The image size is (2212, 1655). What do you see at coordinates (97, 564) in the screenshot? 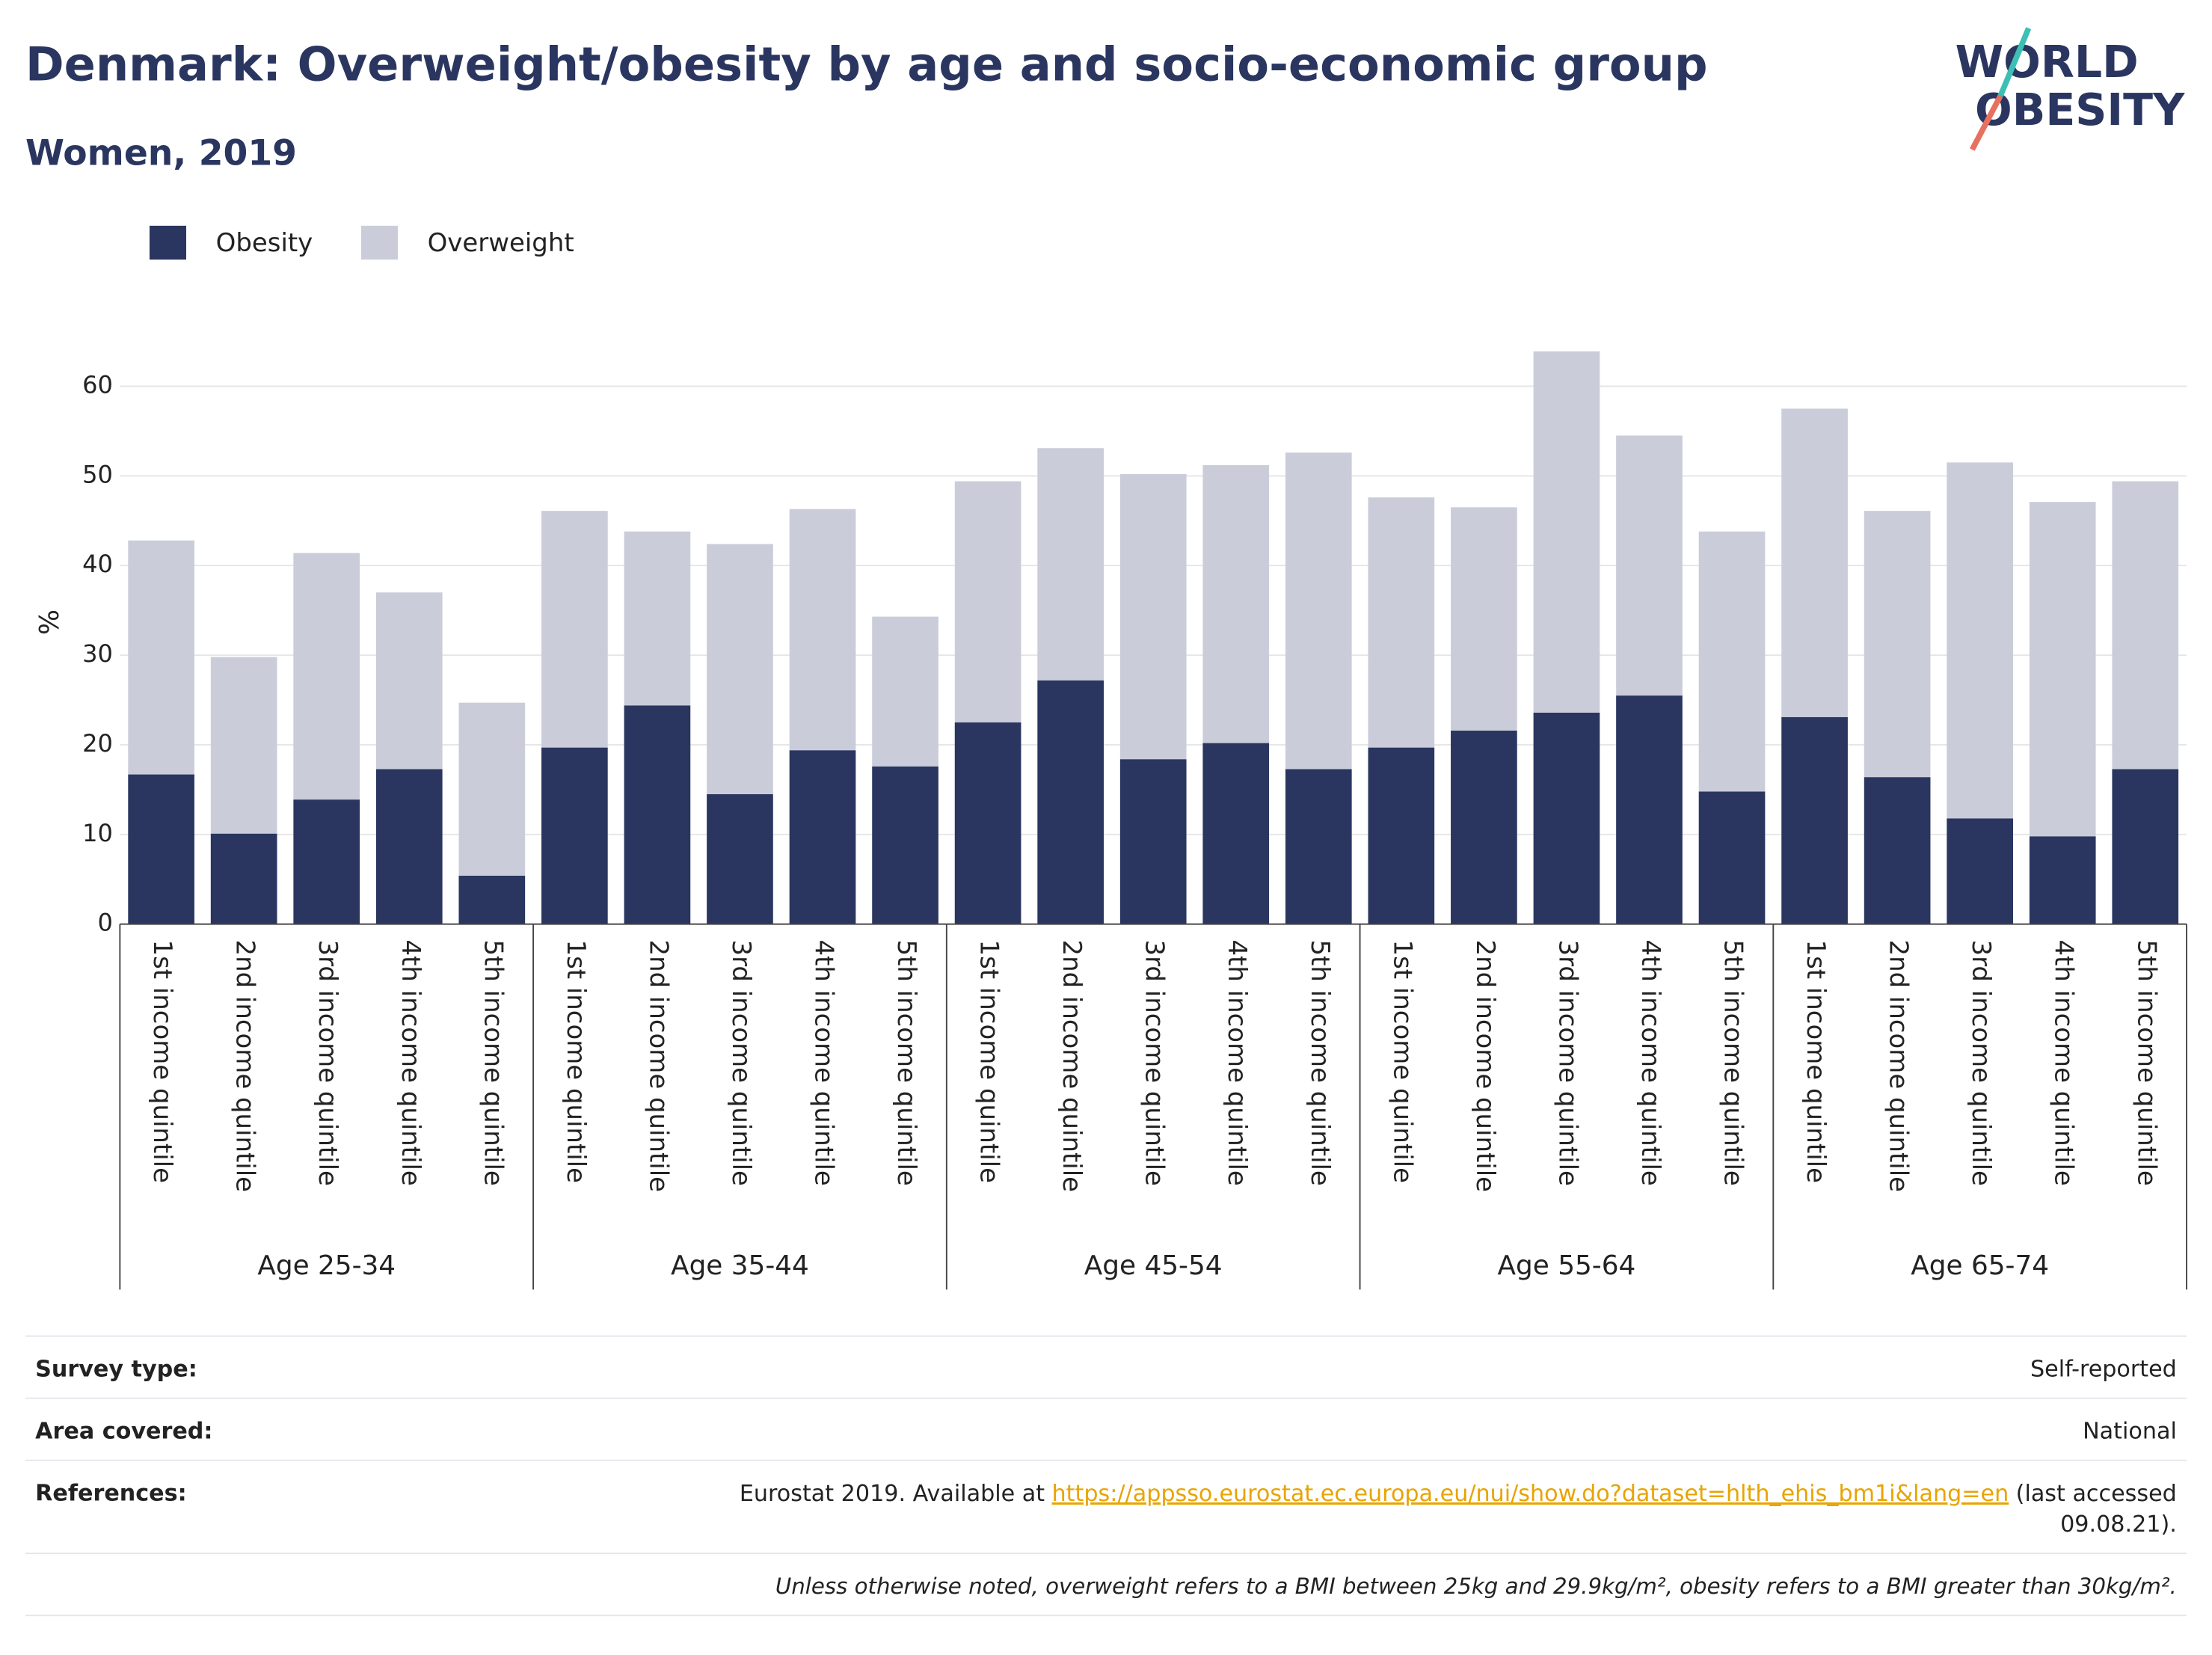
I see `y-tick-label: 40` at bounding box center [97, 564].